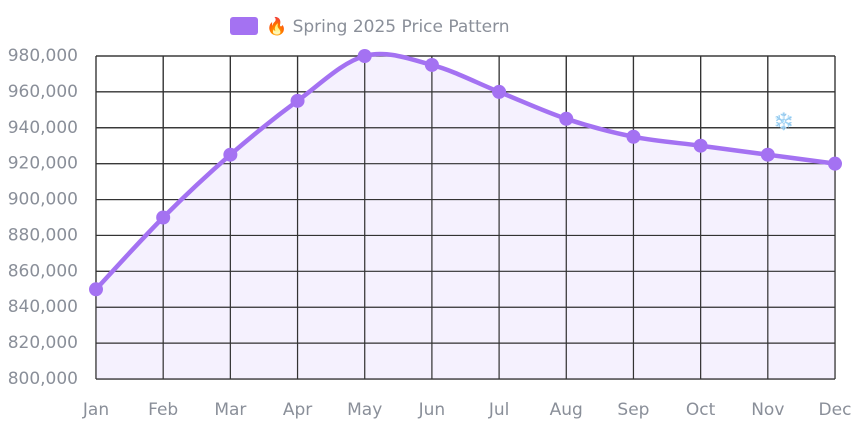 This screenshot has width=857, height=428. What do you see at coordinates (43, 56) in the screenshot?
I see `y-tick-label: 980,000` at bounding box center [43, 56].